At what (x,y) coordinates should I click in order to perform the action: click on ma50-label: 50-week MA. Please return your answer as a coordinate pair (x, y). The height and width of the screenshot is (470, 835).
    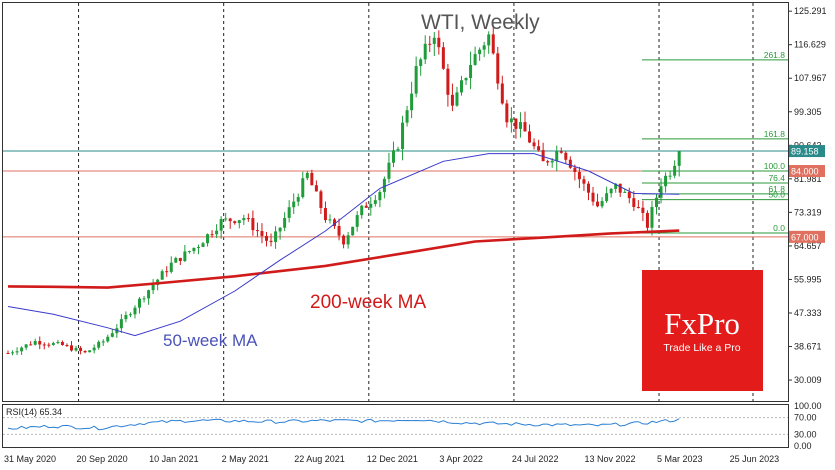
    Looking at the image, I should click on (210, 340).